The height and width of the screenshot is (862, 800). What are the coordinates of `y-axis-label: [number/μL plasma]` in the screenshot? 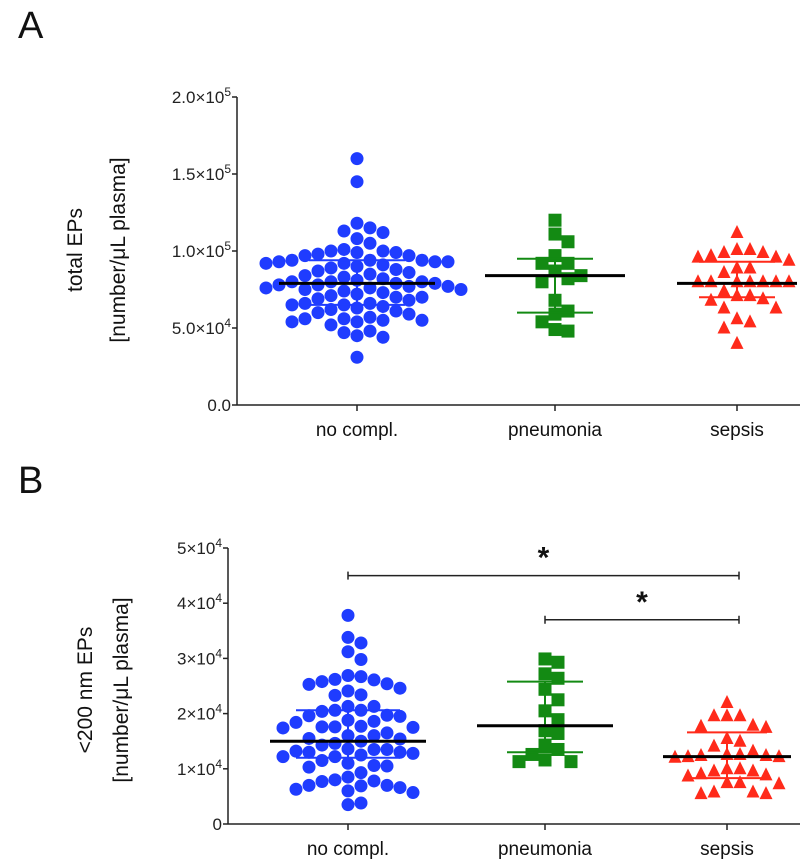 It's located at (121, 689).